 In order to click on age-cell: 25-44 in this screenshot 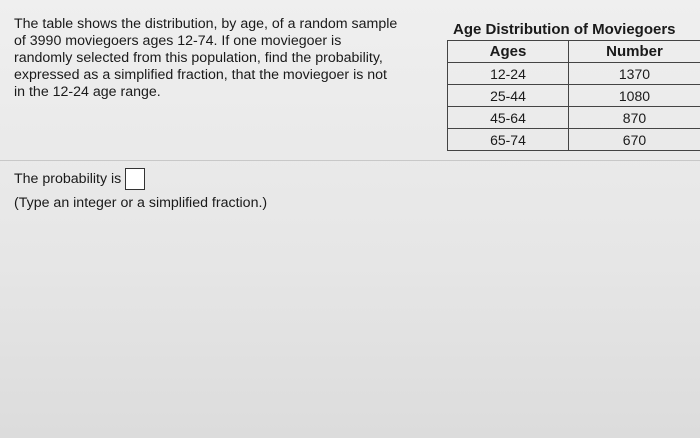, I will do `click(508, 95)`.